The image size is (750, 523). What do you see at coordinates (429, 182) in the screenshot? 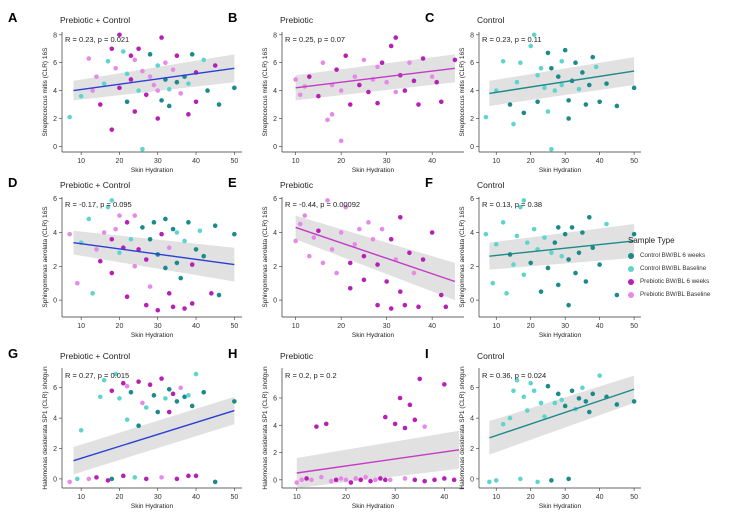
I see `panel-f-letter: F` at bounding box center [429, 182].